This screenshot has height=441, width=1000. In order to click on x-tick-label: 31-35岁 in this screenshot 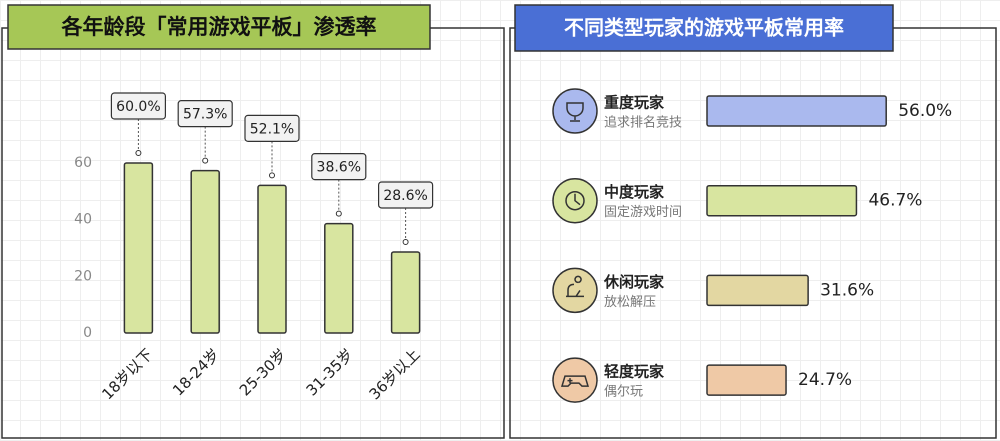, I will do `click(330, 372)`.